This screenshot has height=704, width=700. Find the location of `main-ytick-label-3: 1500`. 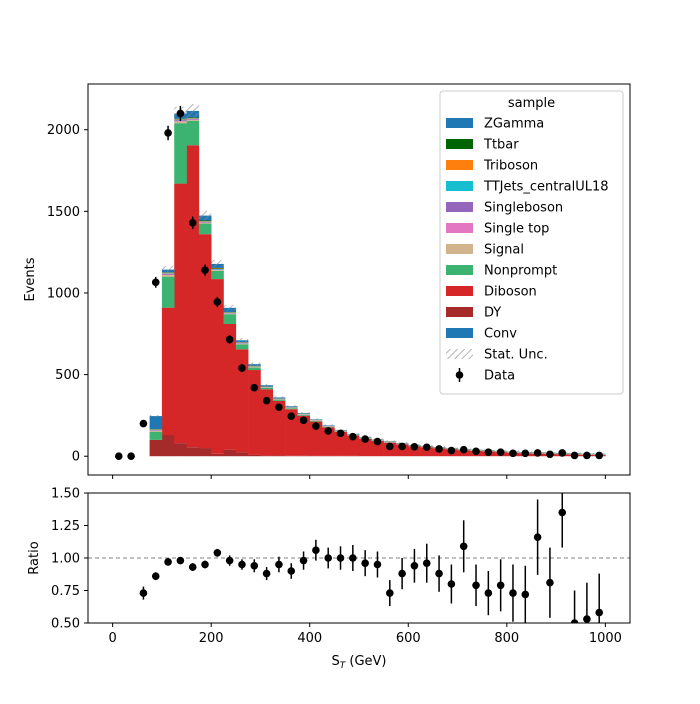

main-ytick-label-3: 1500 is located at coordinates (63, 212).